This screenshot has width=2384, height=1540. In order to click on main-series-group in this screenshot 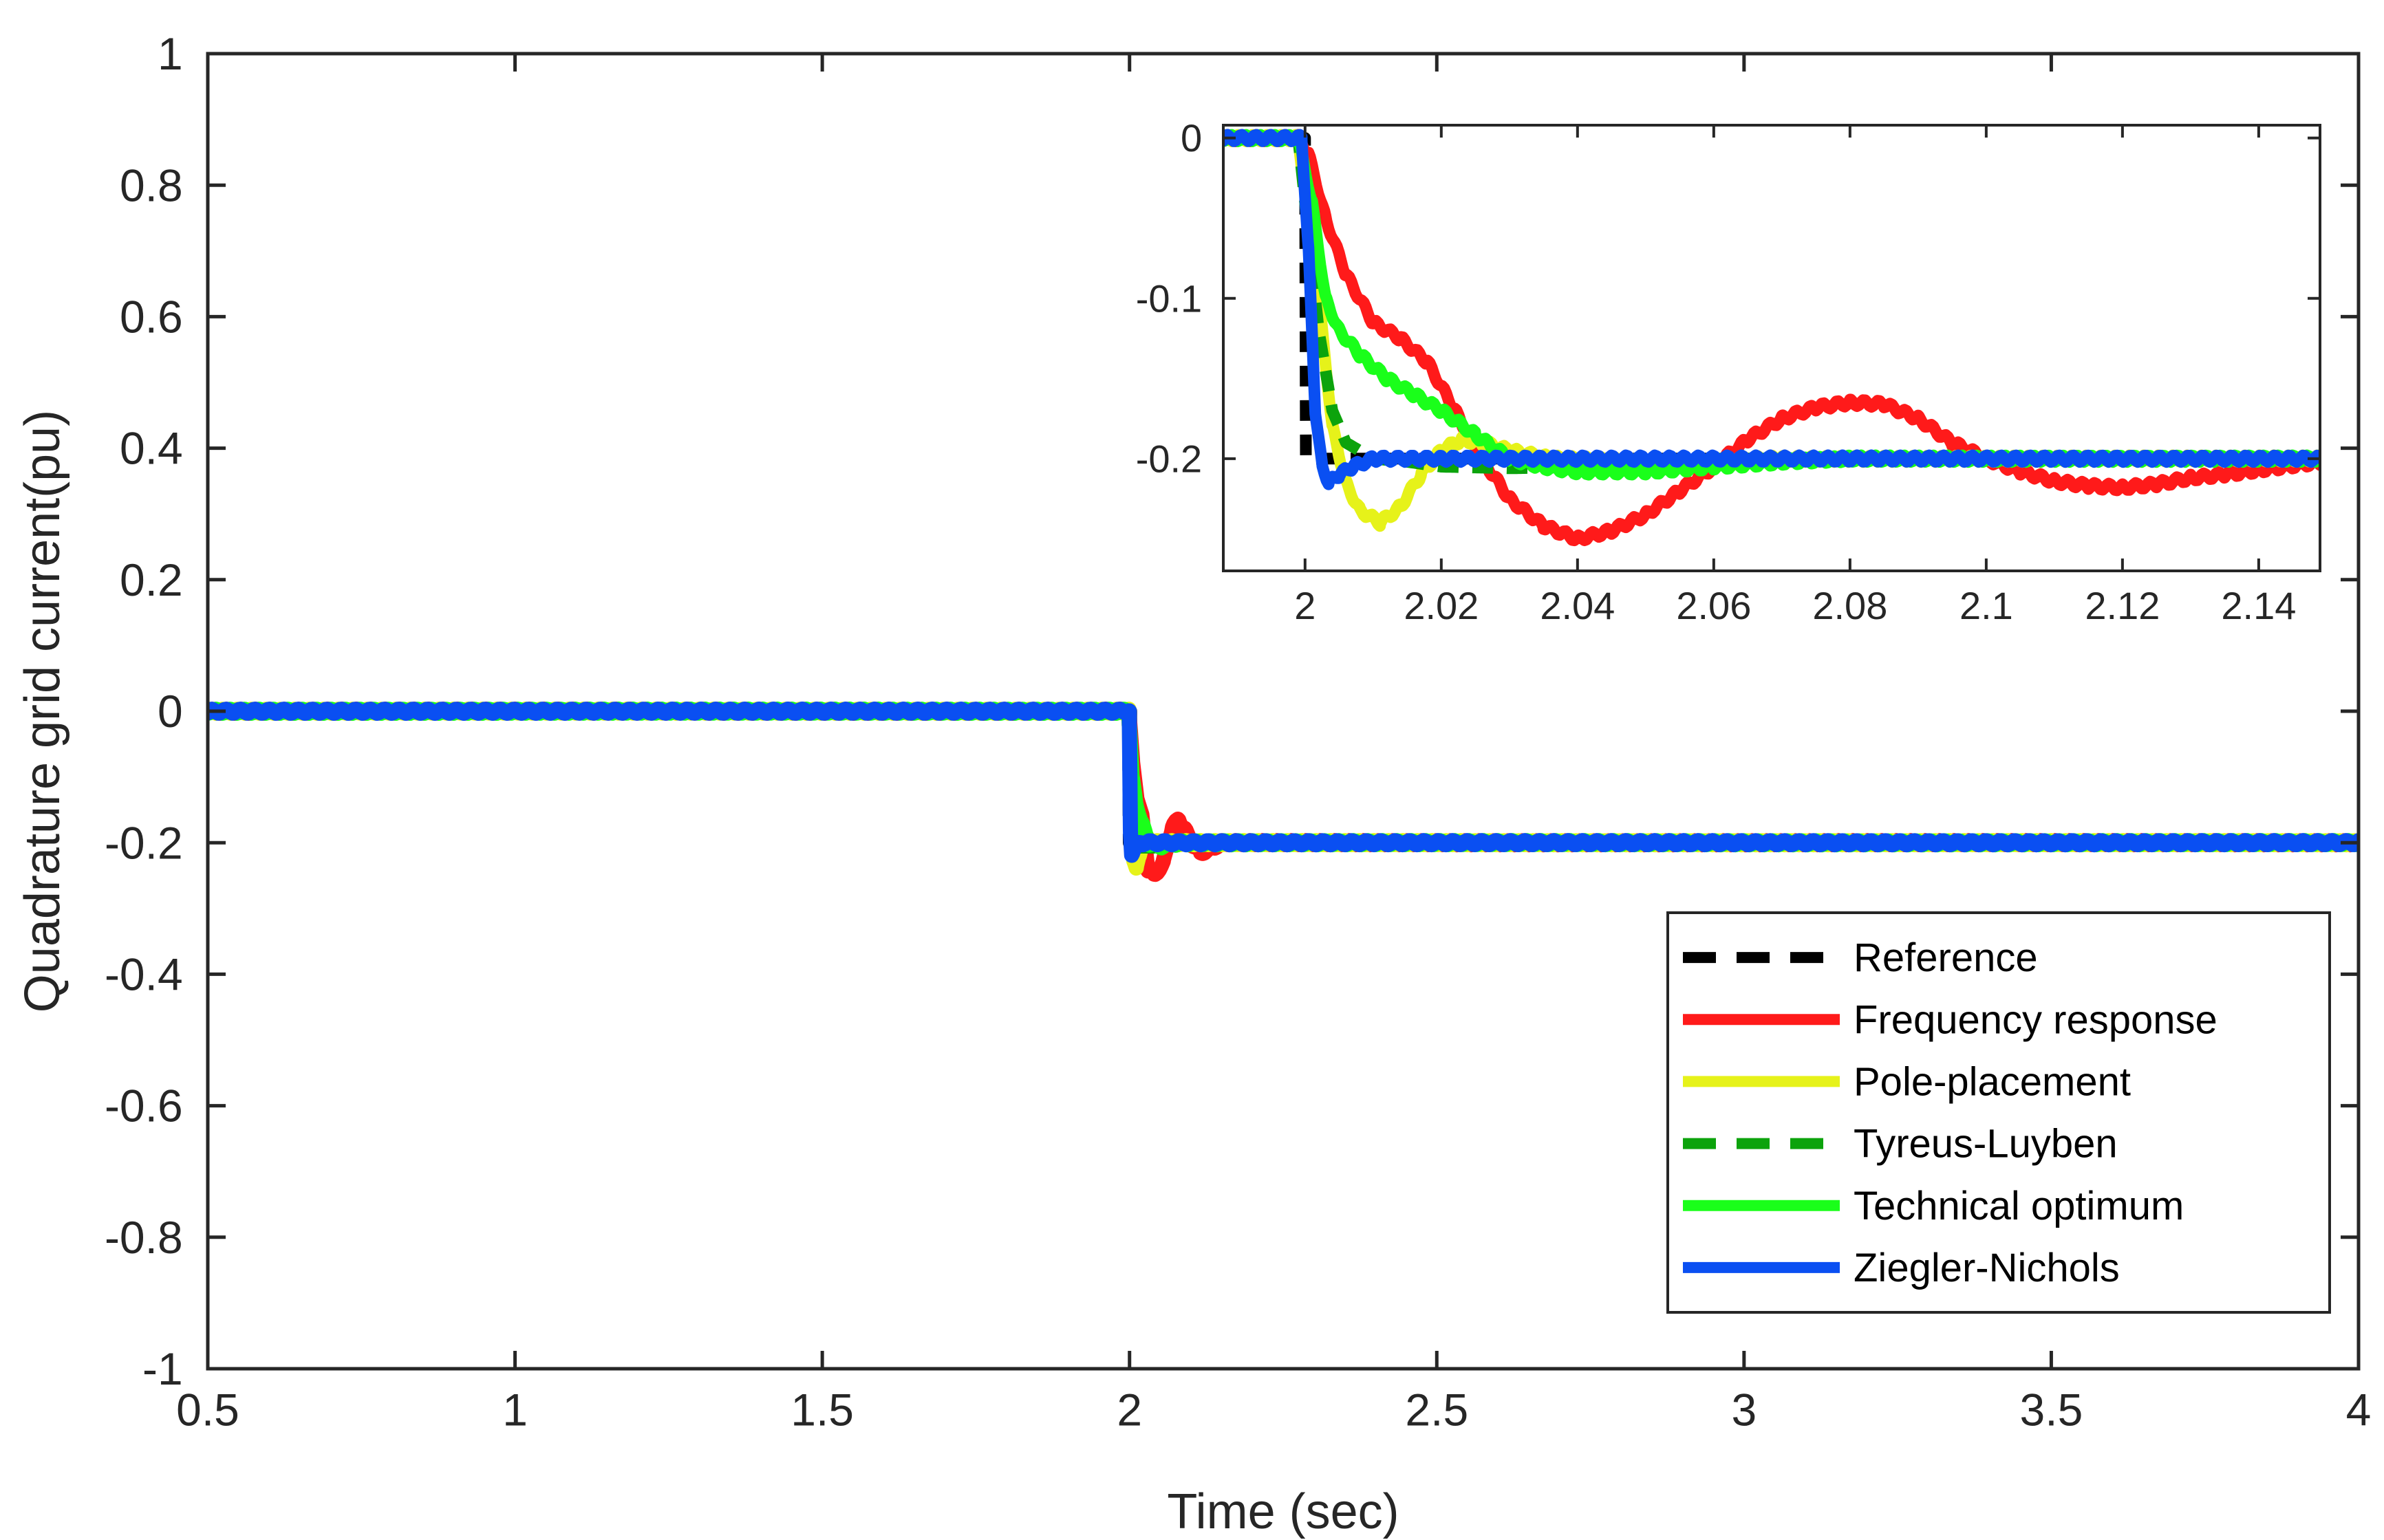, I will do `click(1283, 792)`.